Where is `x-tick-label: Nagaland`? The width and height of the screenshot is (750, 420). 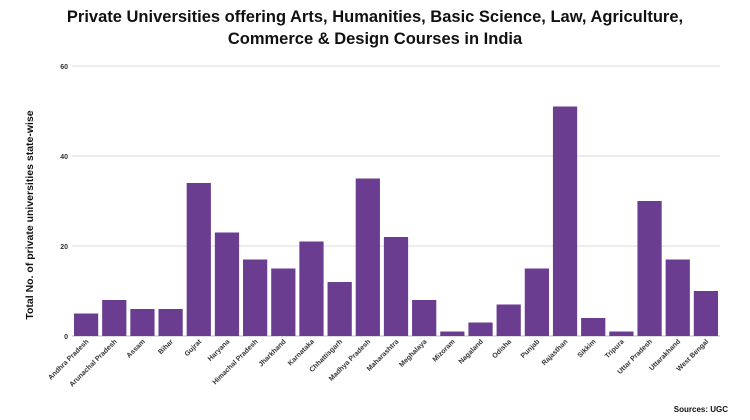 x-tick-label: Nagaland is located at coordinates (471, 351).